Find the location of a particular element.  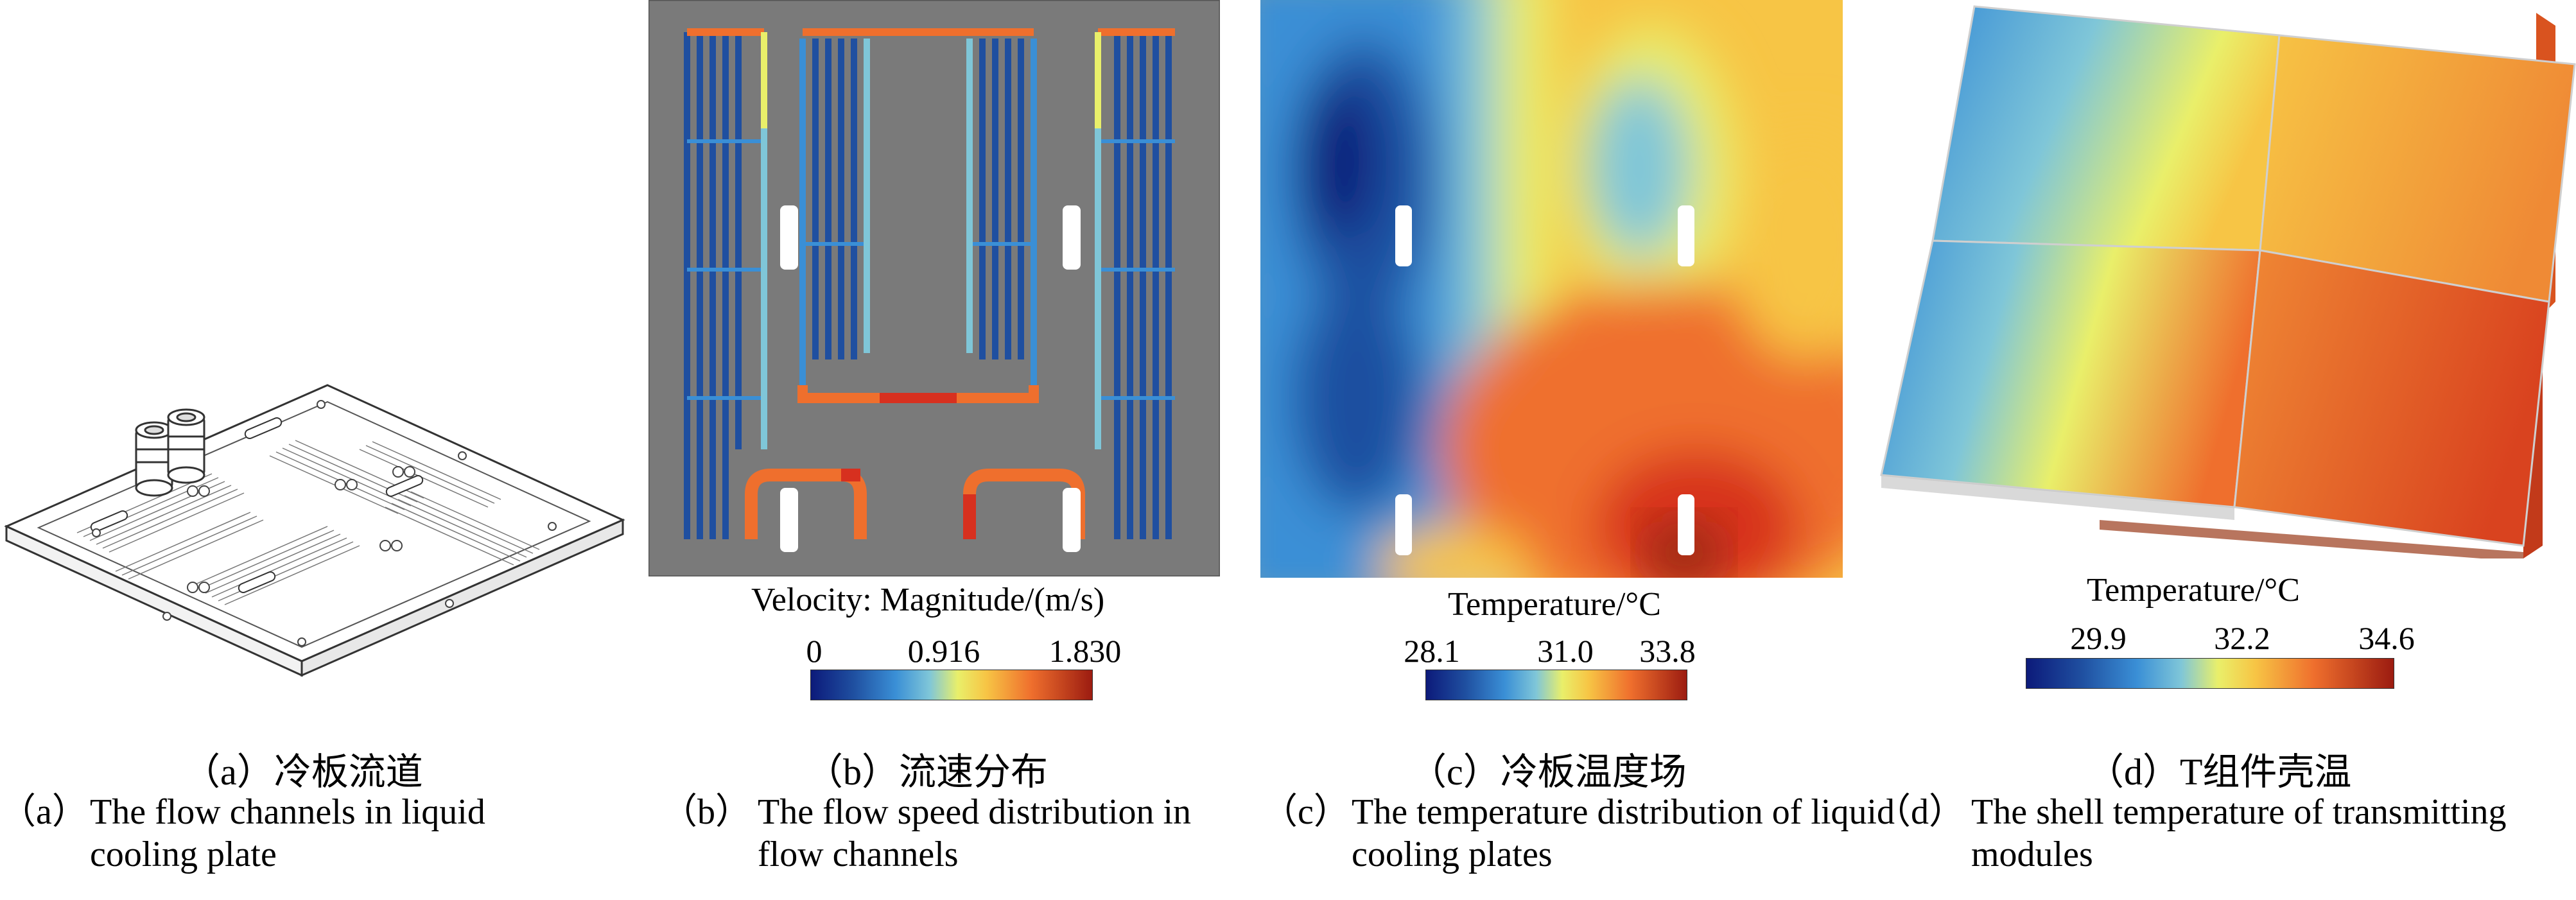

tick-c-max: 33.8 is located at coordinates (1667, 651).